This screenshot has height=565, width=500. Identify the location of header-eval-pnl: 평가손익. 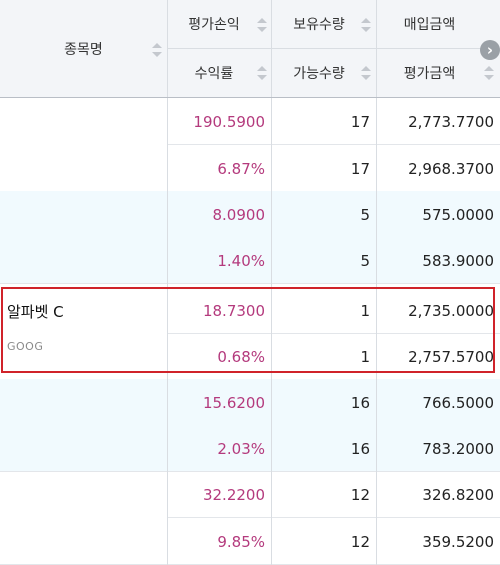
(219, 24).